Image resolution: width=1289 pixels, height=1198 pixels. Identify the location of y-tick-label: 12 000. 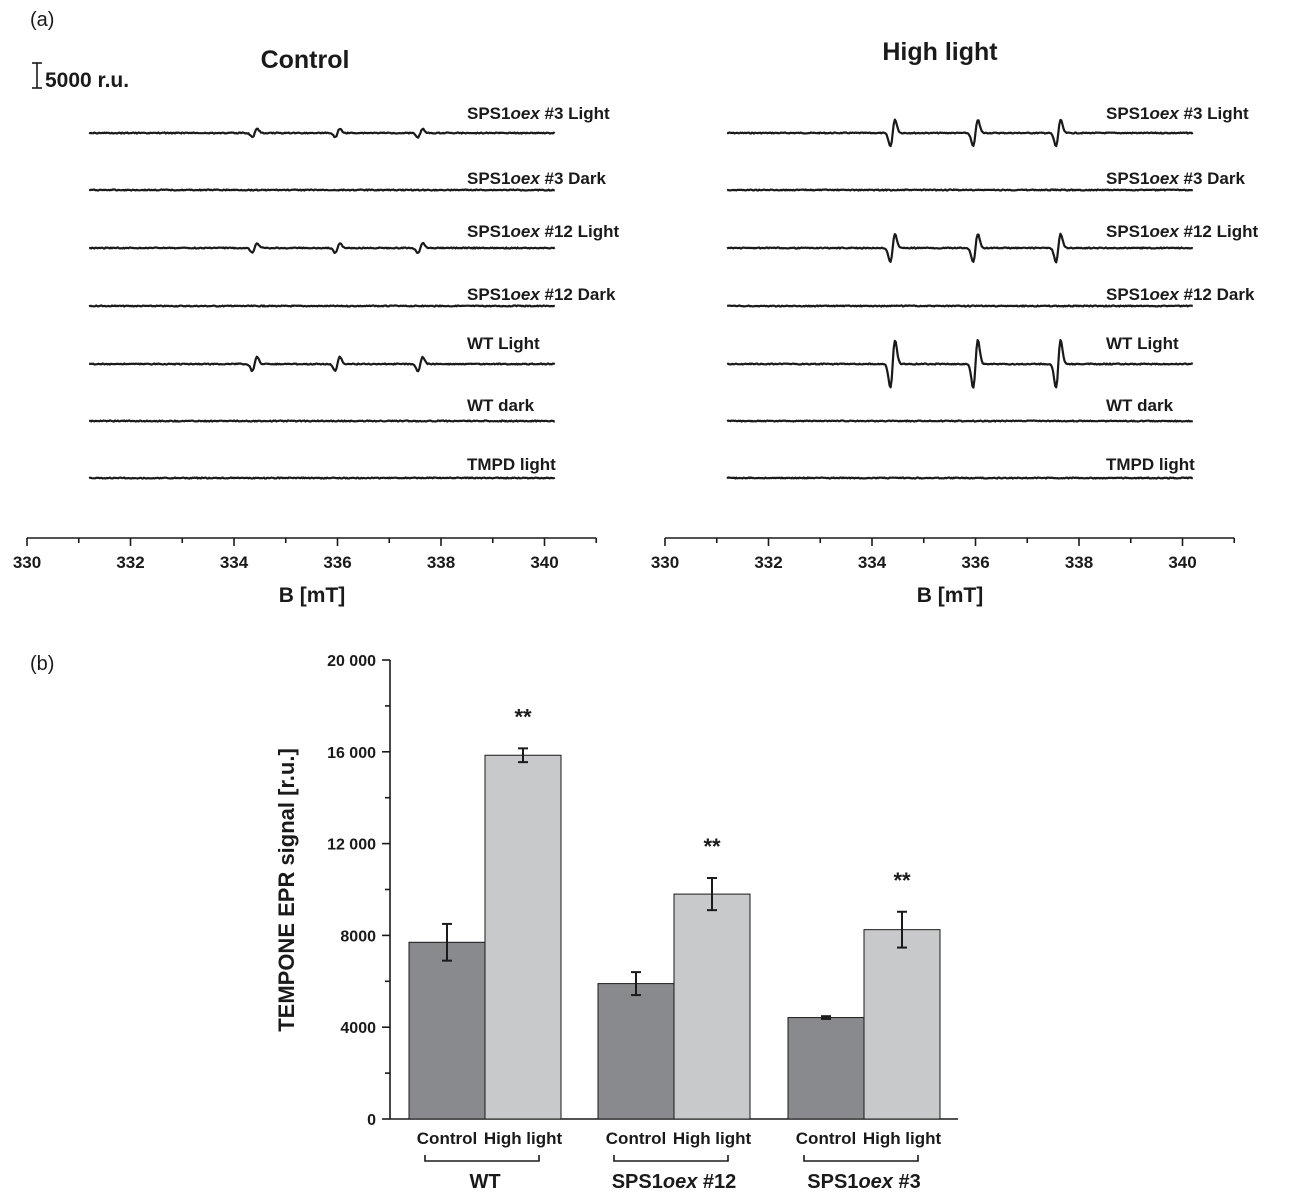
(351, 845).